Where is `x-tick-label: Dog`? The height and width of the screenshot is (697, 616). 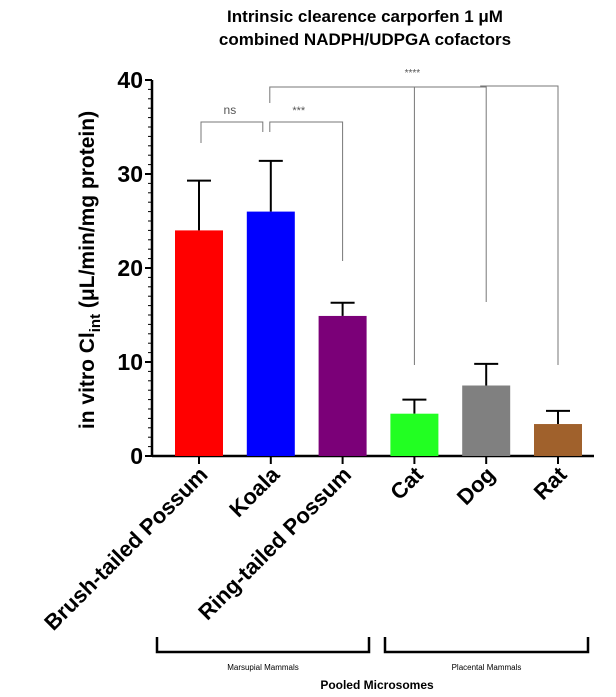
x-tick-label: Dog is located at coordinates (476, 486).